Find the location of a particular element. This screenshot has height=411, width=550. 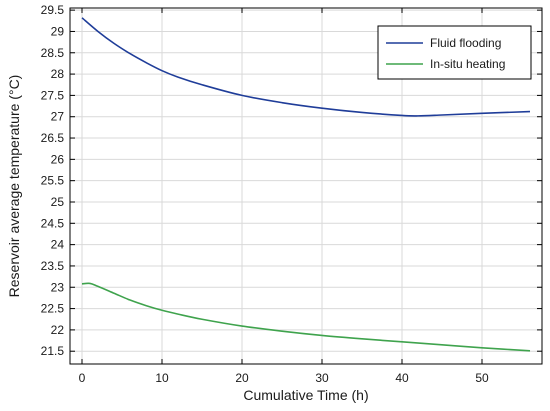

legend-box is located at coordinates (454, 52).